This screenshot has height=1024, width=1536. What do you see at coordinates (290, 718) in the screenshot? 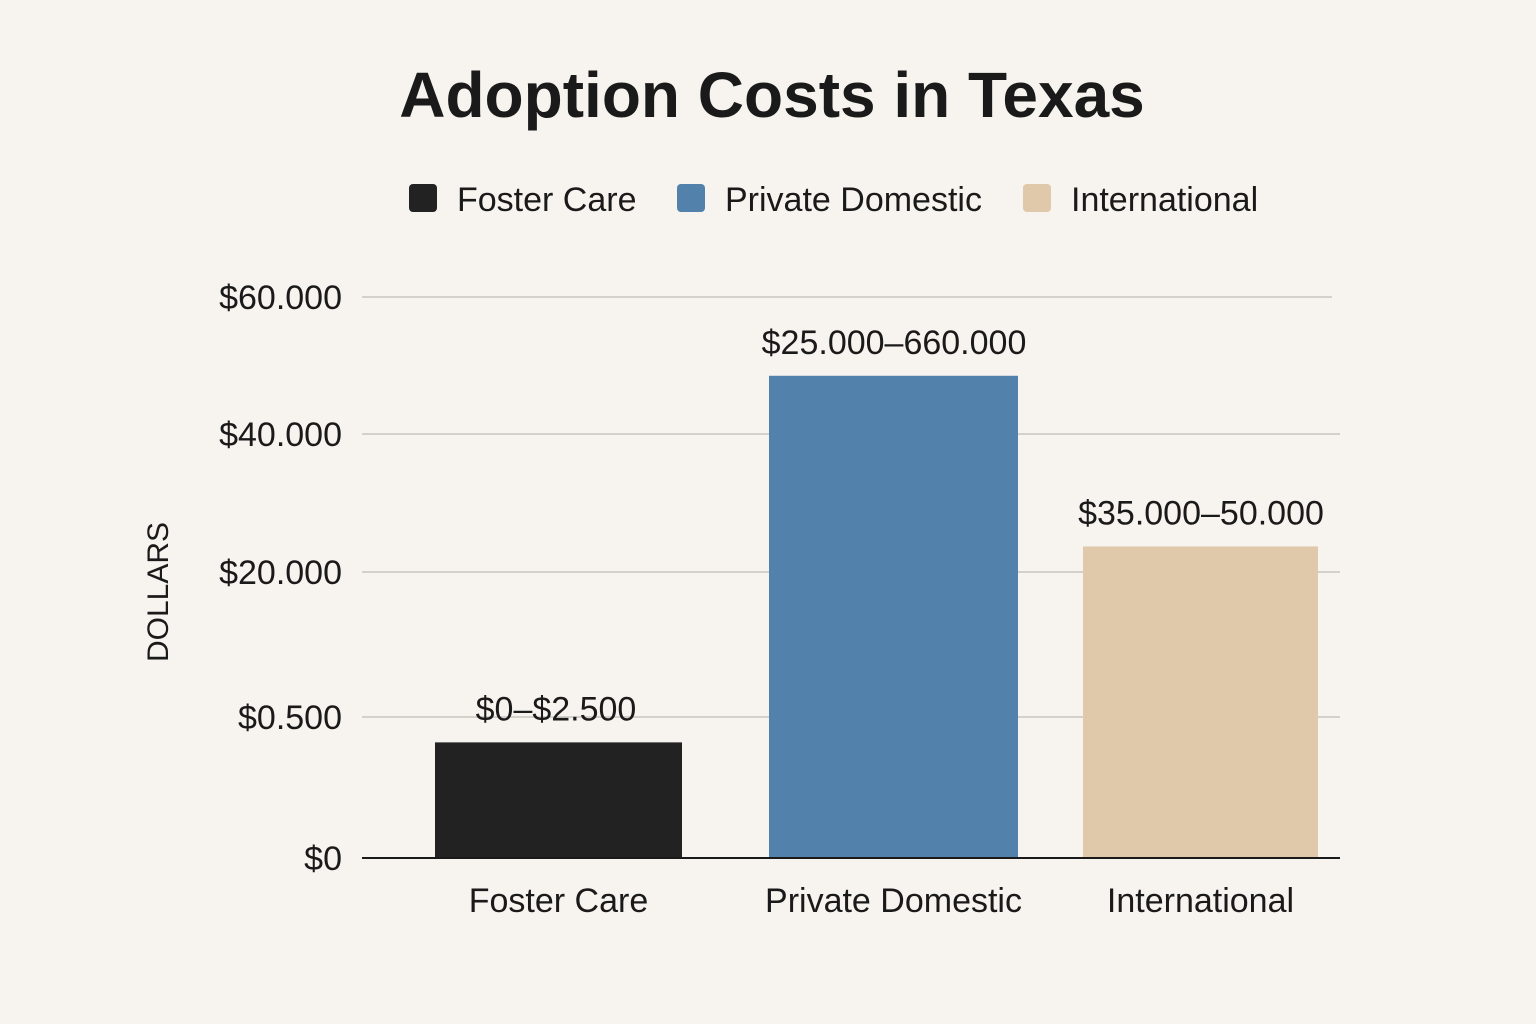
I see `y-tick-label: $0.500` at bounding box center [290, 718].